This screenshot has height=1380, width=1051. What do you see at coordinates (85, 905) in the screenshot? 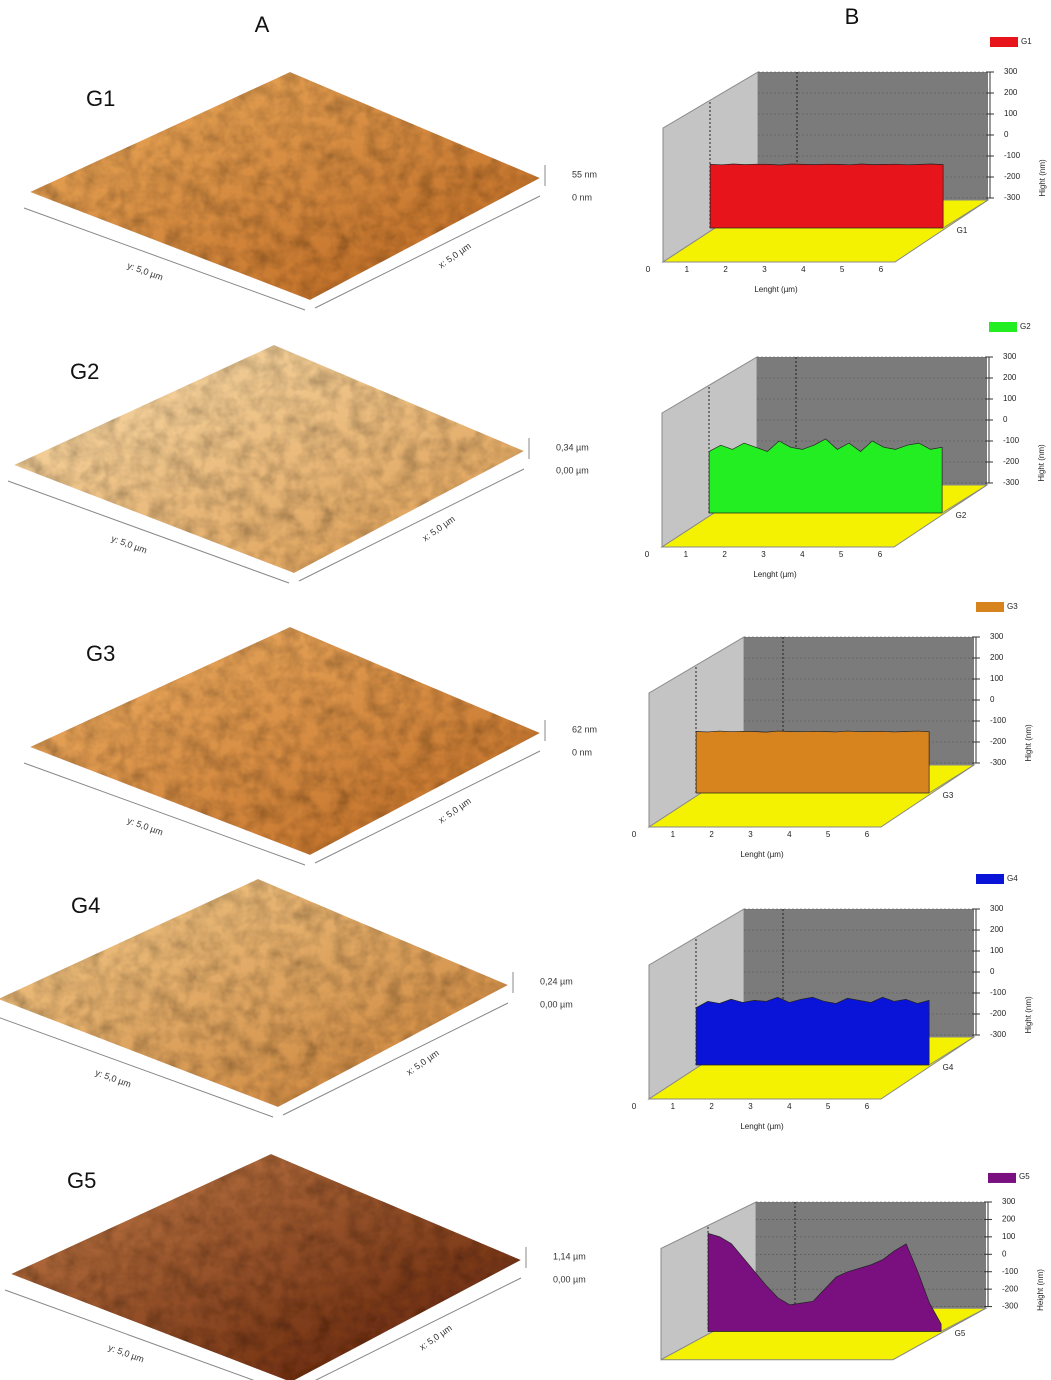
I see `sample-label: G4` at bounding box center [85, 905].